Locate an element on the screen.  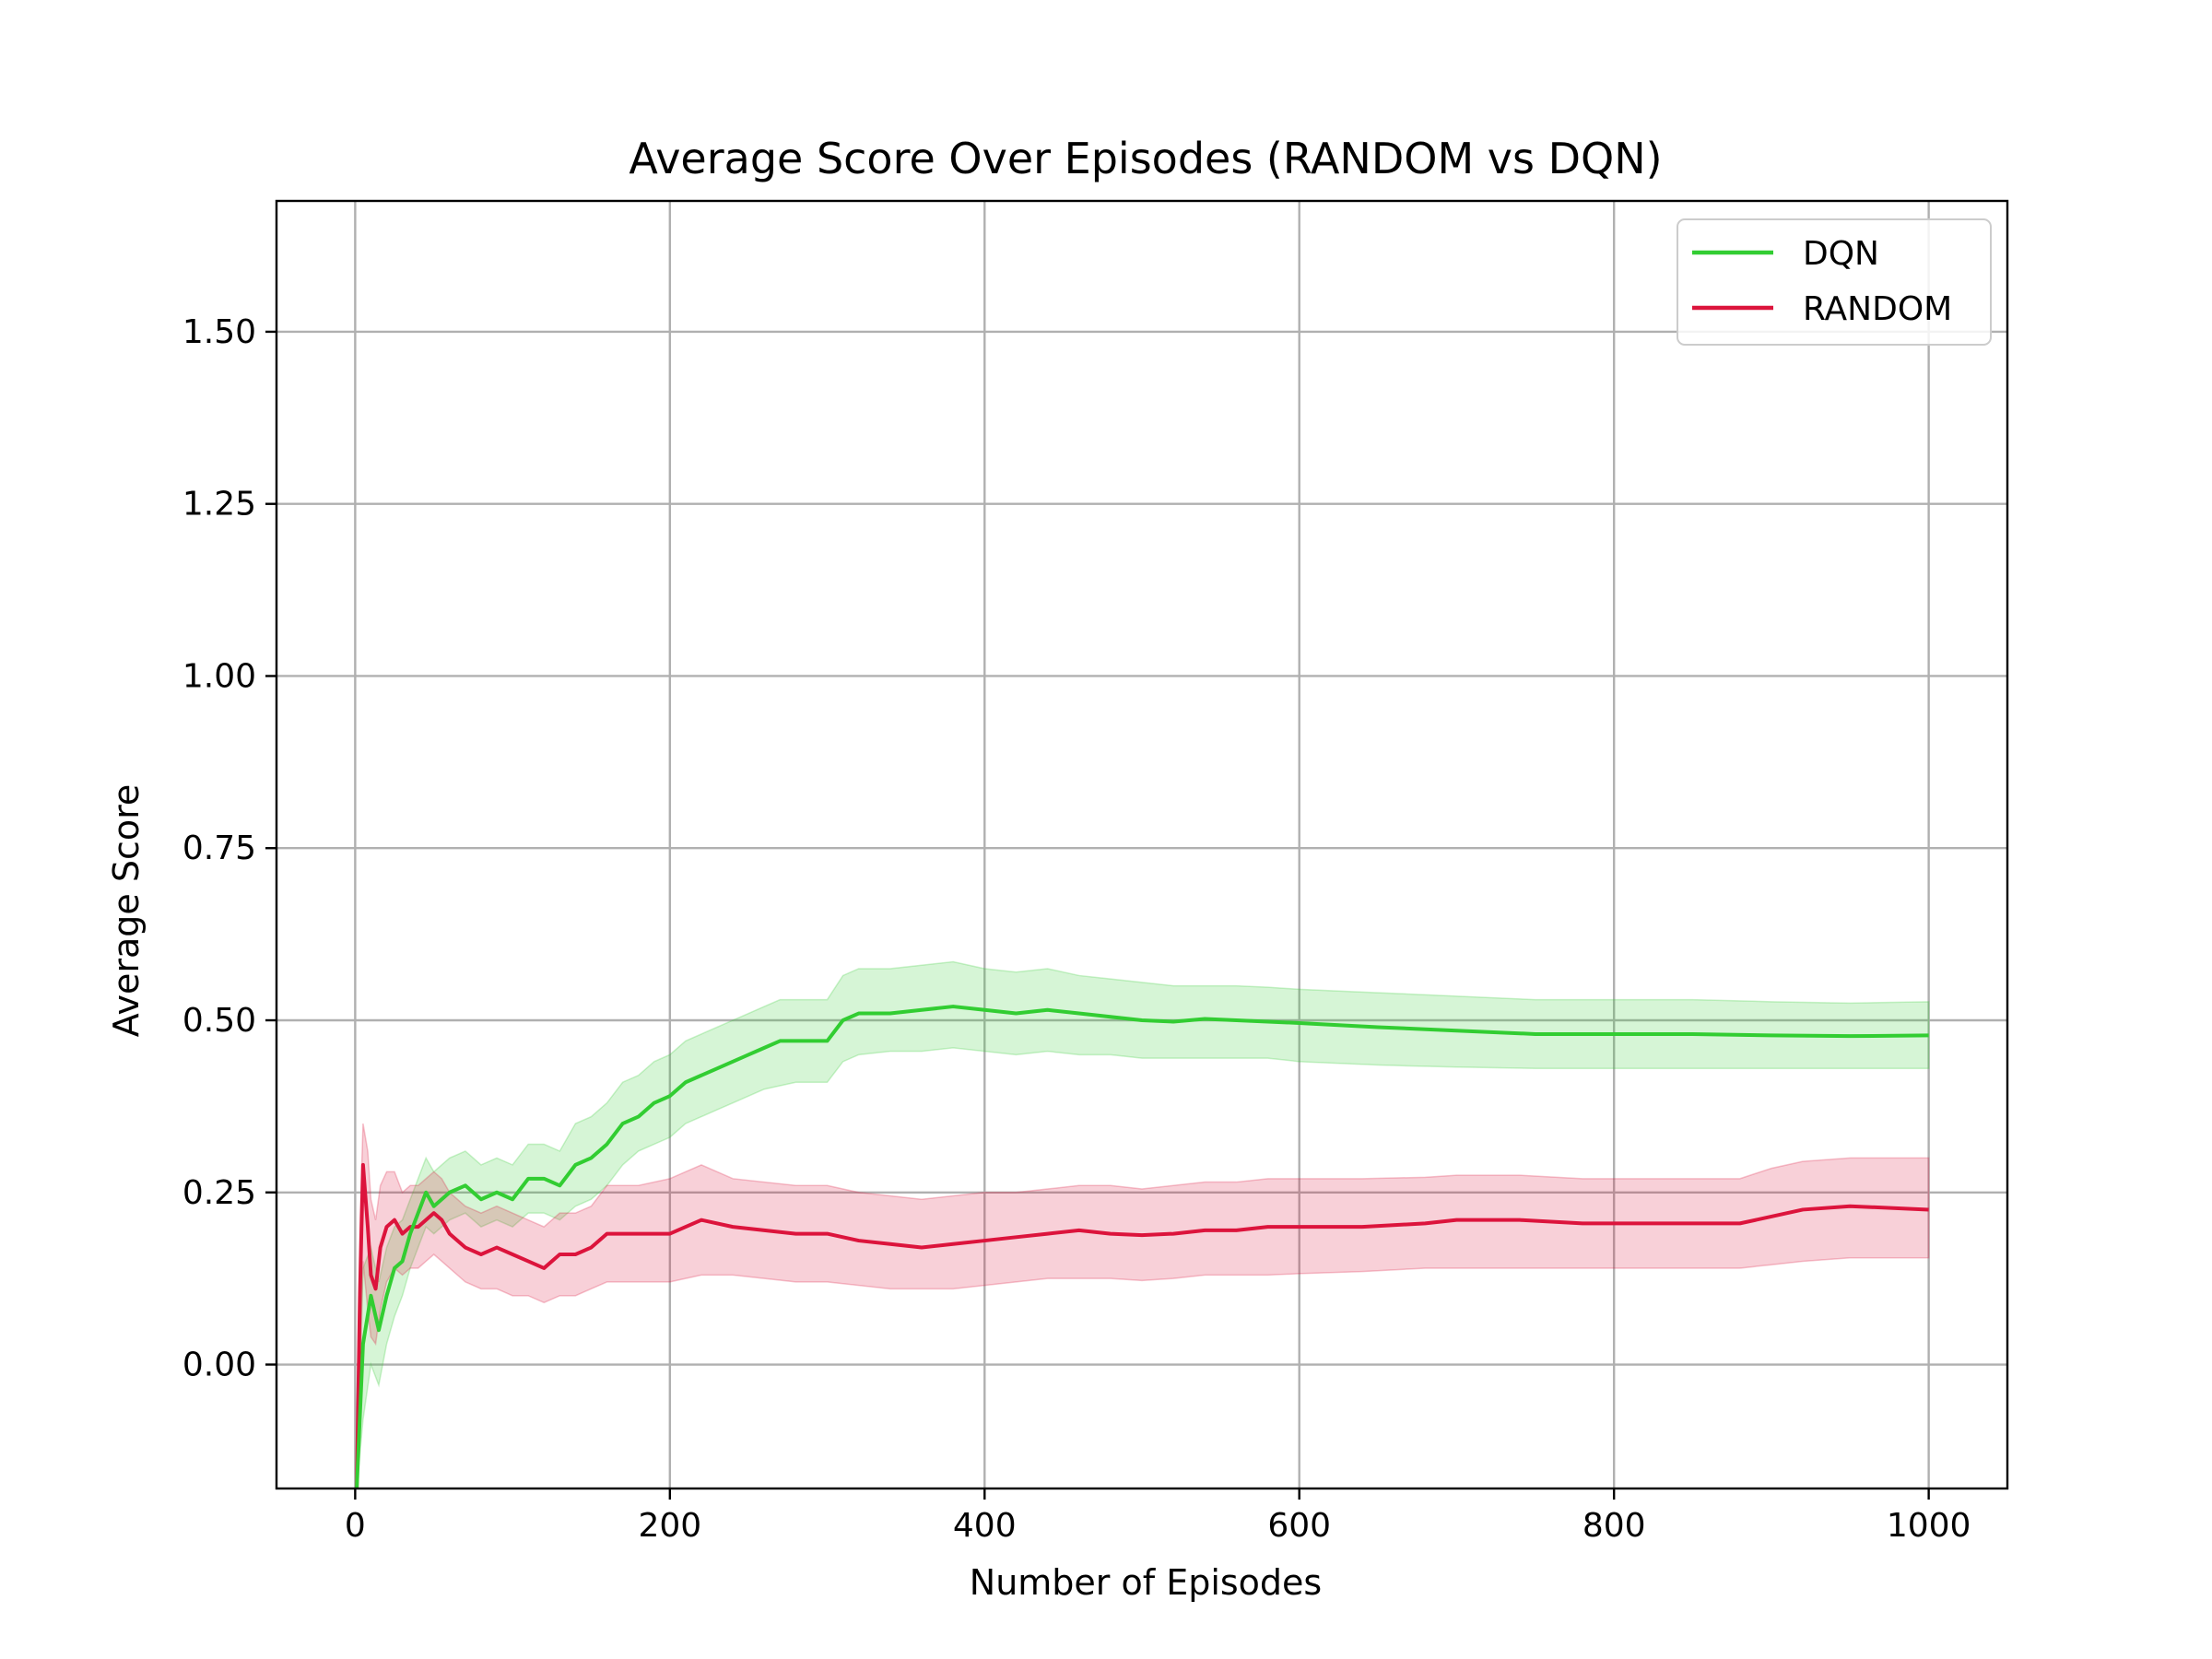
y-tick-label-6: 1.50 is located at coordinates (219, 332).